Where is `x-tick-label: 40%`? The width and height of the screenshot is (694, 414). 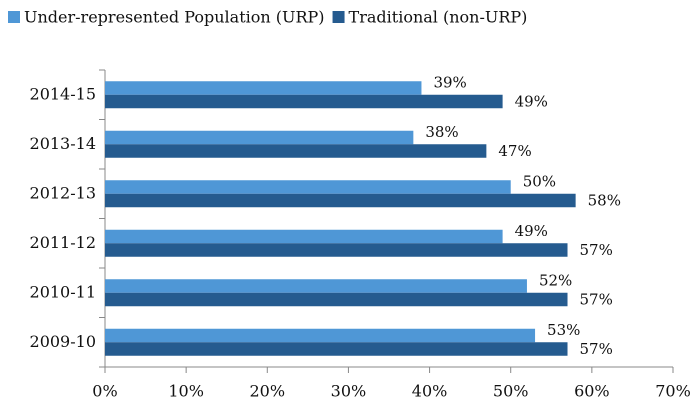 x-tick-label: 40% is located at coordinates (430, 391).